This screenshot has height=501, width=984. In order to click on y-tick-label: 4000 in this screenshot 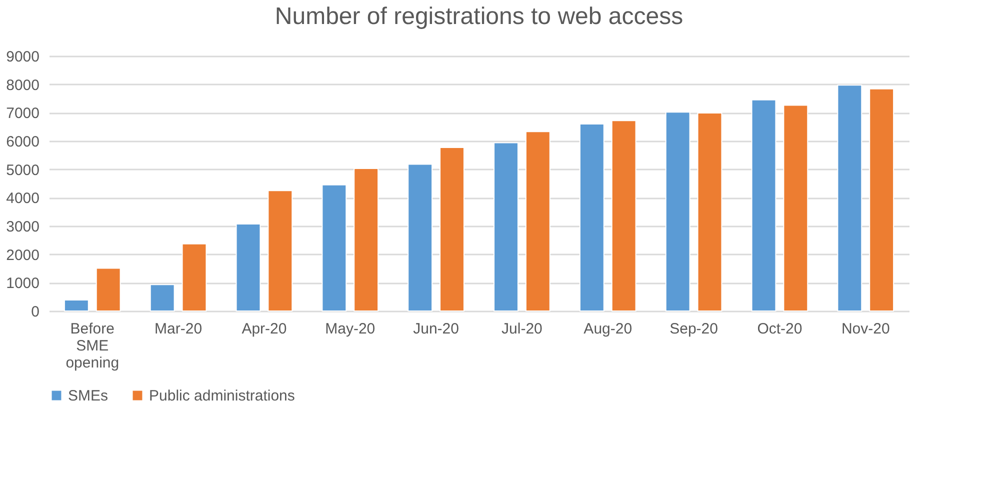, I will do `click(23, 199)`.